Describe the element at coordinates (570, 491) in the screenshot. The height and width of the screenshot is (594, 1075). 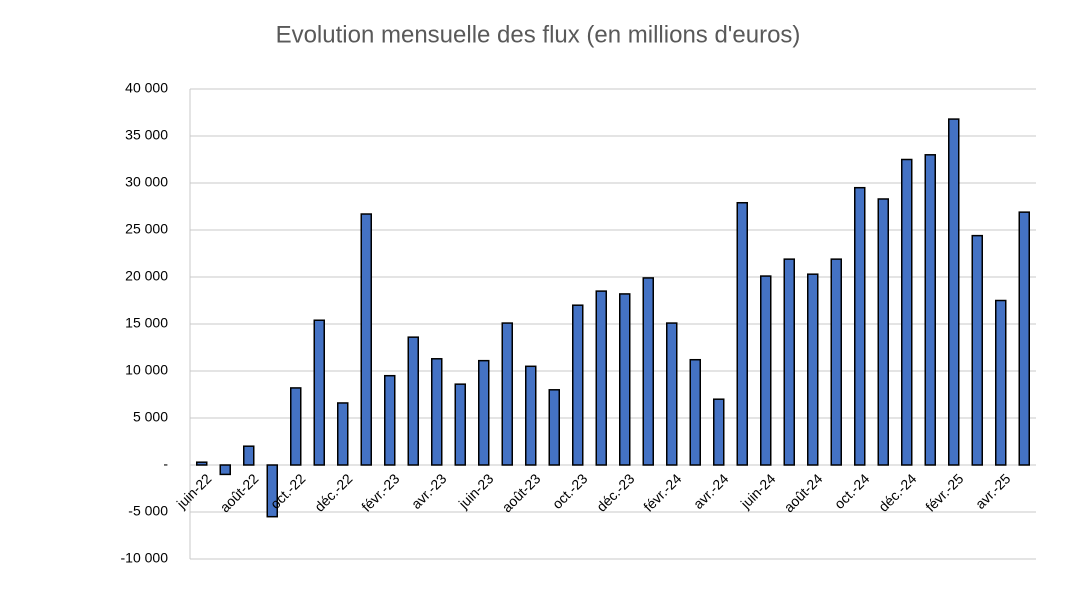
I see `x-tick-label: oct.-23` at that location.